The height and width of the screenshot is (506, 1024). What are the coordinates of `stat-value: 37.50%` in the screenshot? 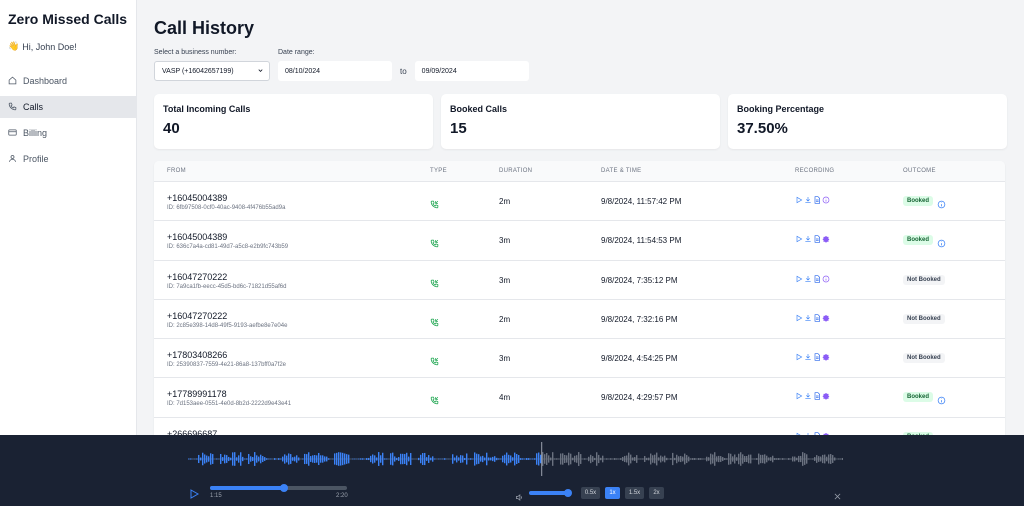 It's located at (762, 128).